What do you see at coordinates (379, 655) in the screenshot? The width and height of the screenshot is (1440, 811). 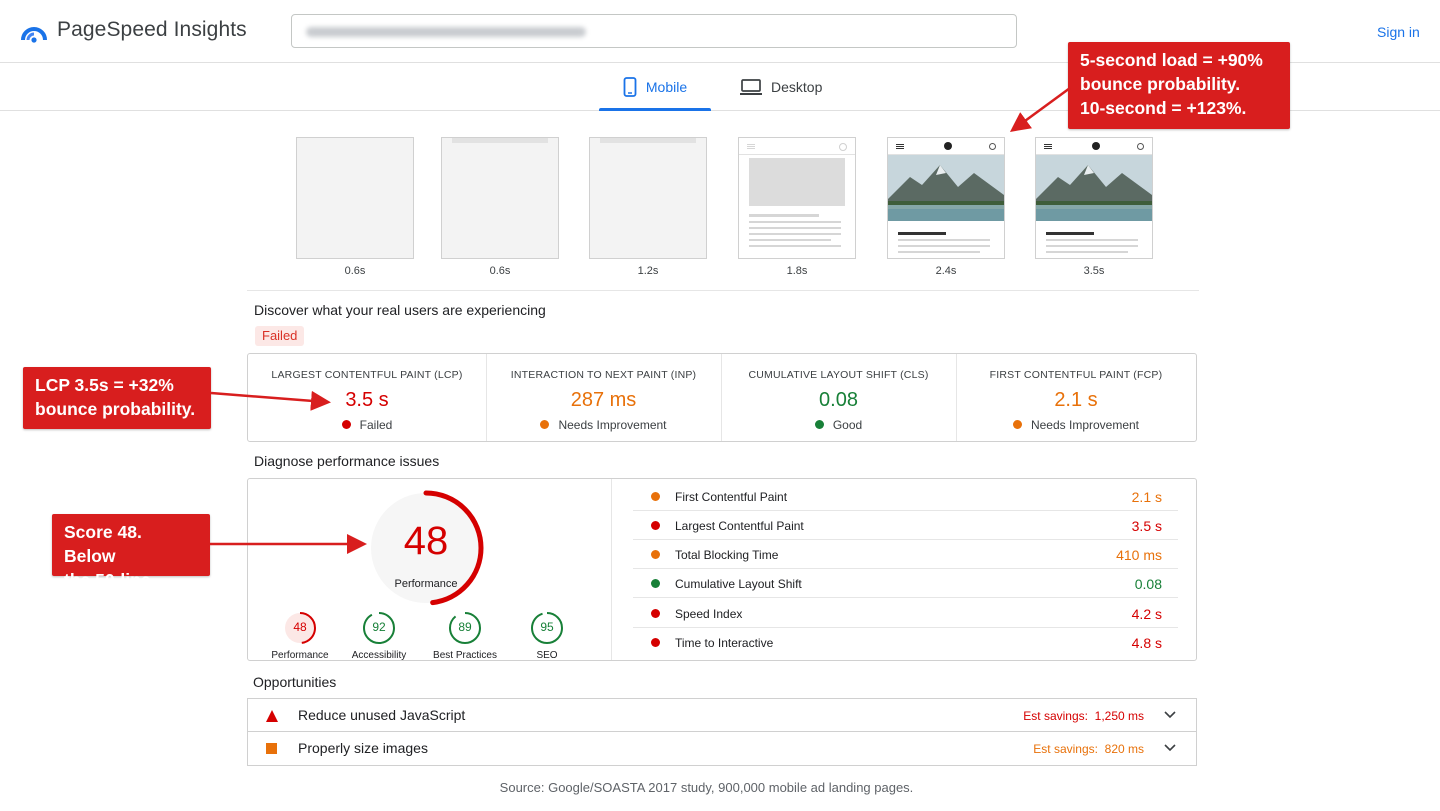 I see `category-label: Accessibility` at bounding box center [379, 655].